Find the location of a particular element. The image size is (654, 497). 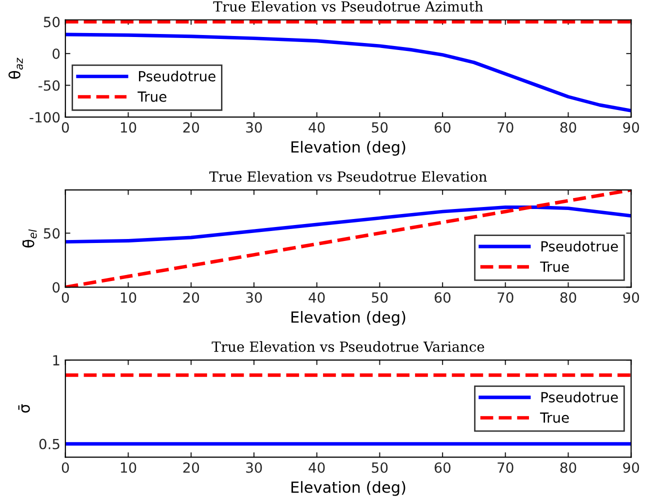

chart-title: True Elevation vs Pseudotrue Elevation is located at coordinates (348, 176).